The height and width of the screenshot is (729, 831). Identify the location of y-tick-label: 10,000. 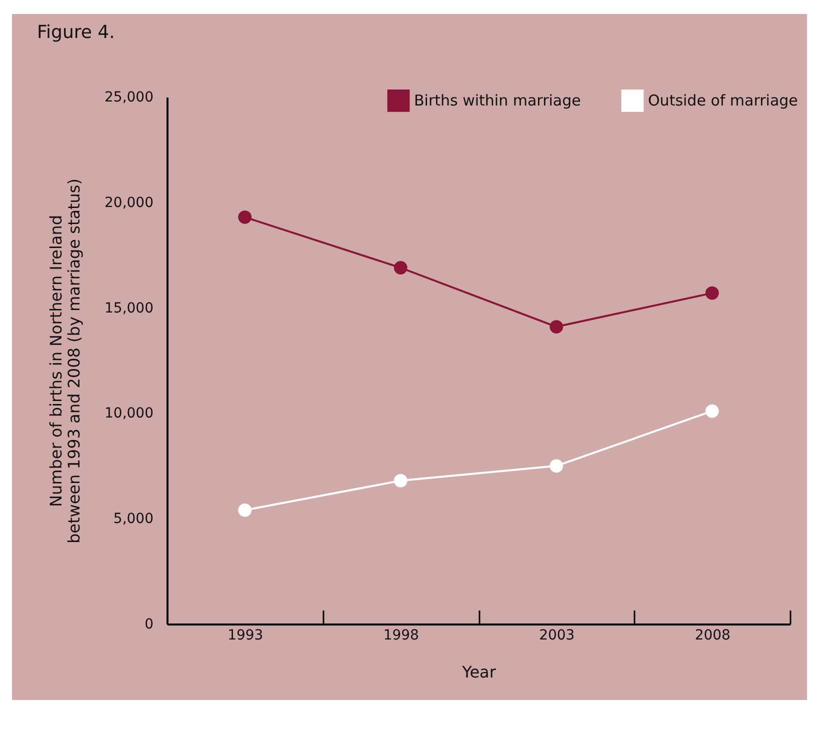
(129, 414).